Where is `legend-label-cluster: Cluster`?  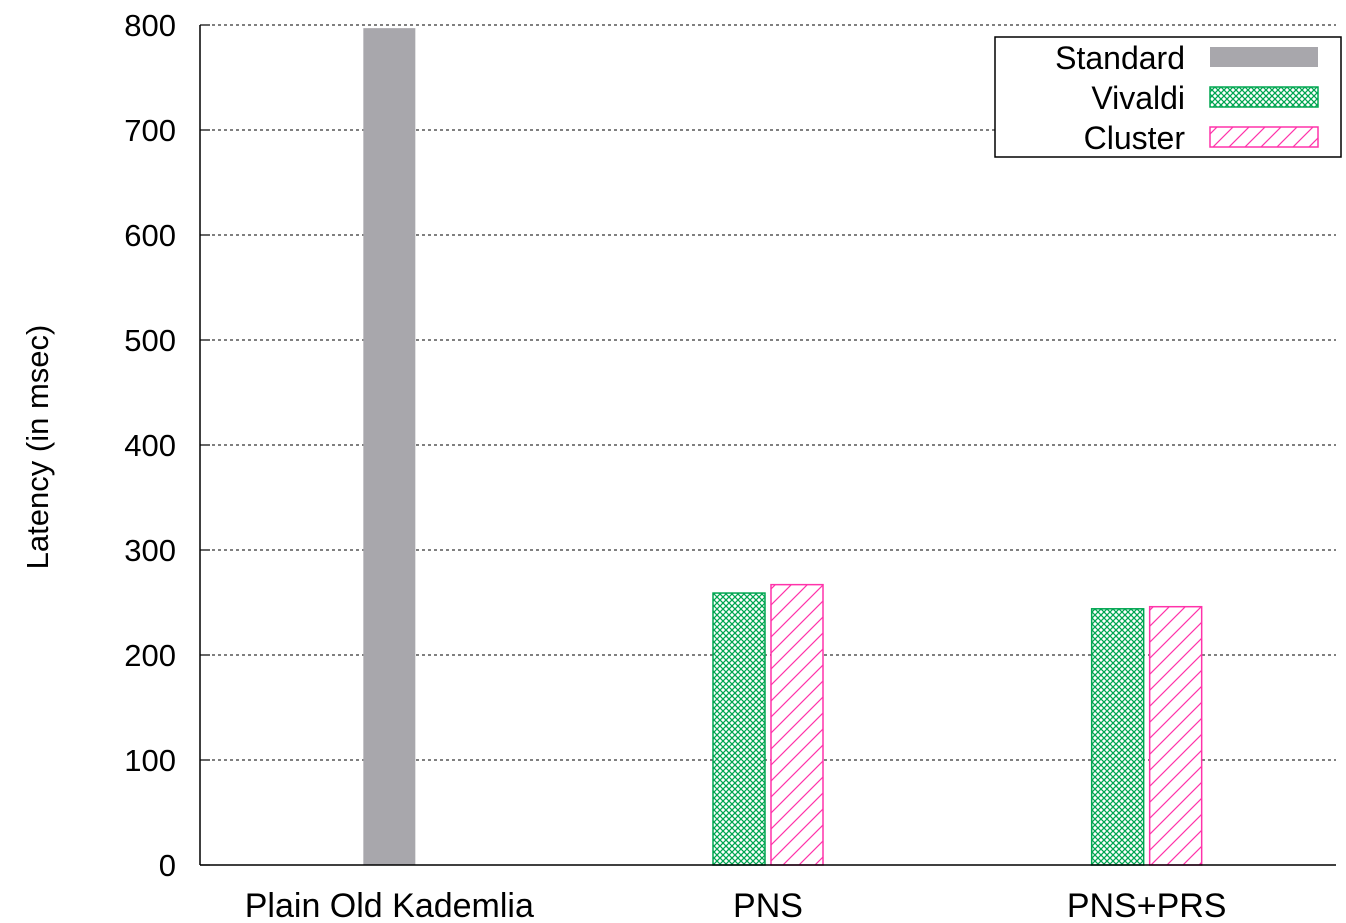 legend-label-cluster: Cluster is located at coordinates (1135, 138).